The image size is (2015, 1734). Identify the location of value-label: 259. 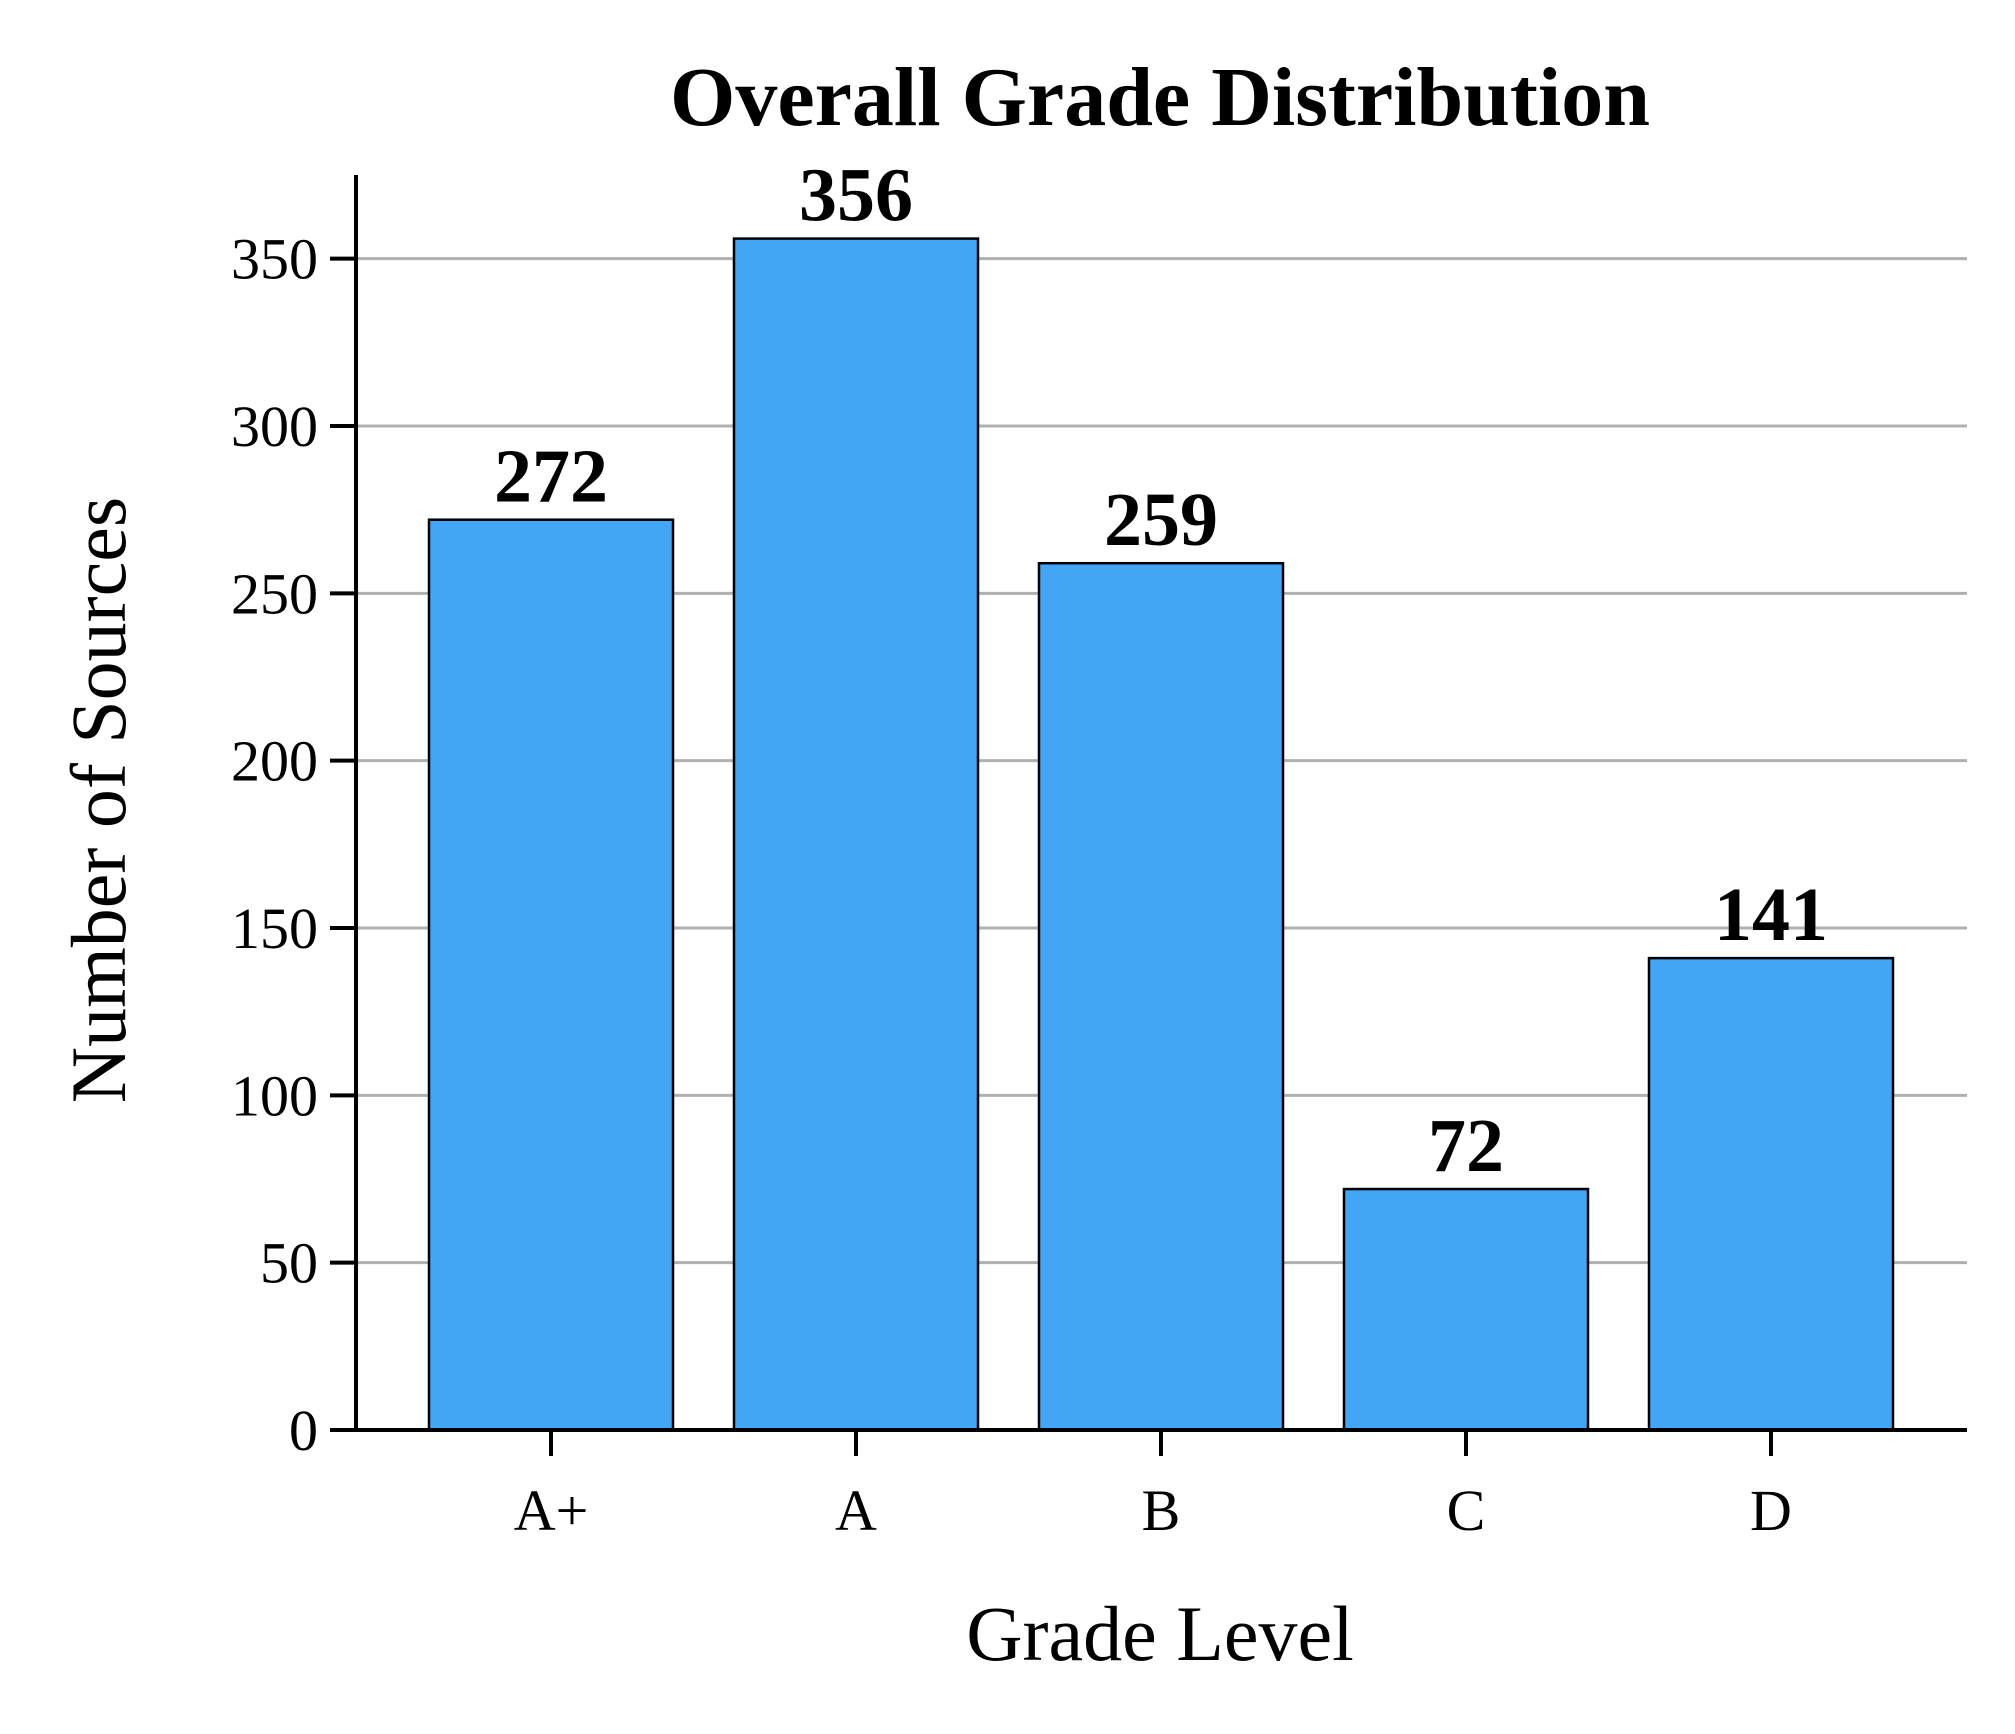
(1161, 520).